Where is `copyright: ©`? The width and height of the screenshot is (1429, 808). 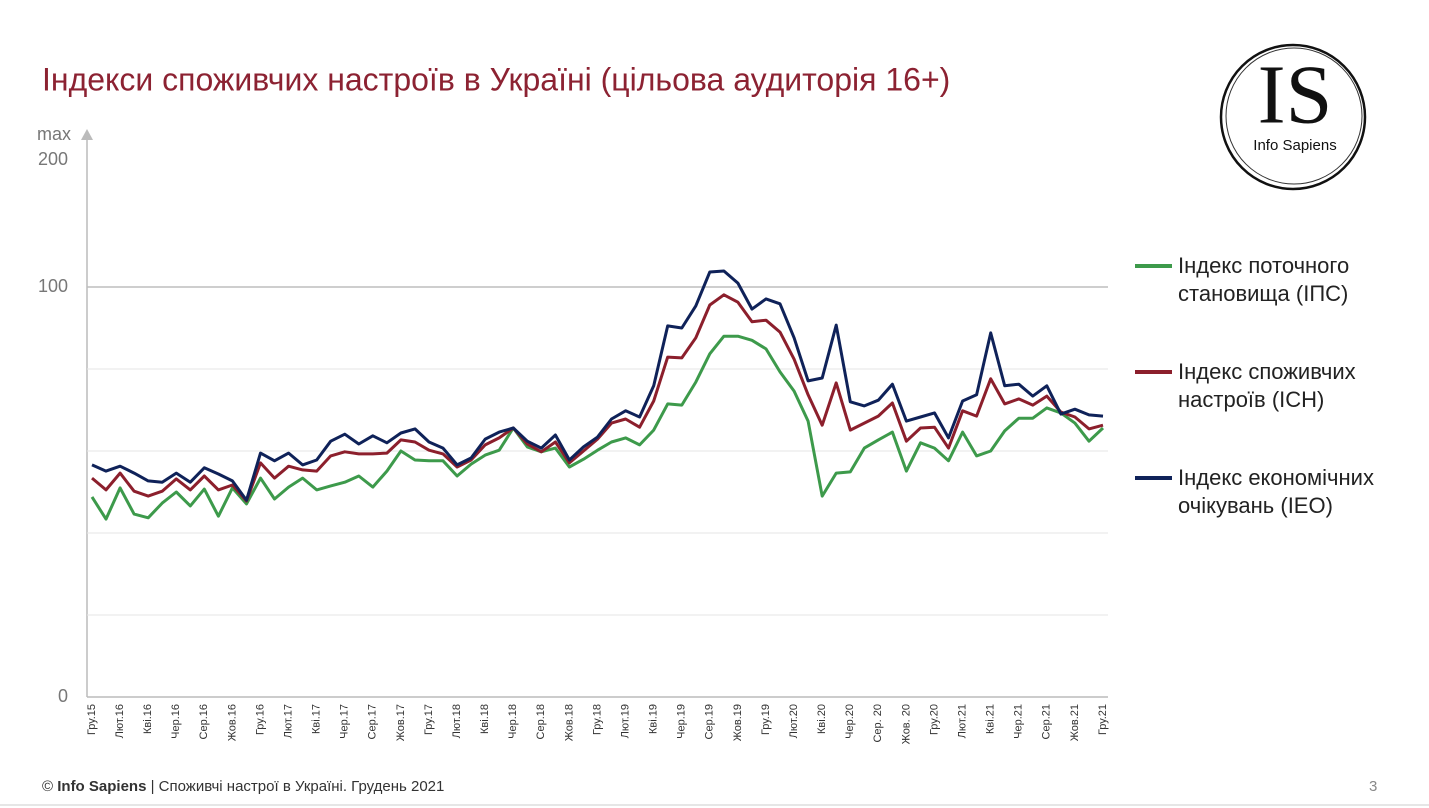
copyright: © is located at coordinates (48, 786).